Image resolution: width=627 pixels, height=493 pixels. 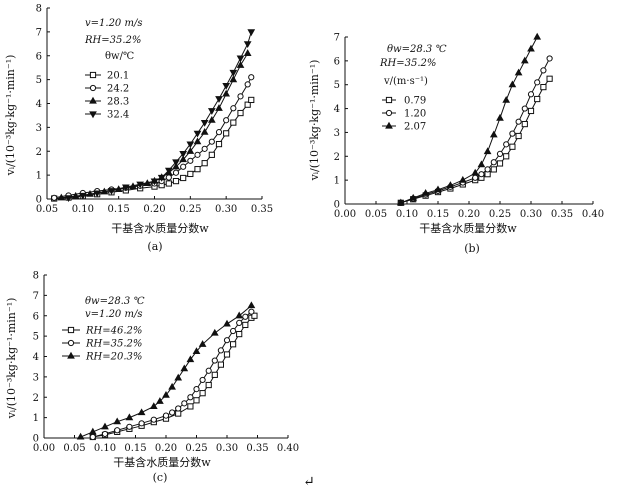 What do you see at coordinates (112, 40) in the screenshot?
I see `chart-a-annotation-2: RH=35.2%` at bounding box center [112, 40].